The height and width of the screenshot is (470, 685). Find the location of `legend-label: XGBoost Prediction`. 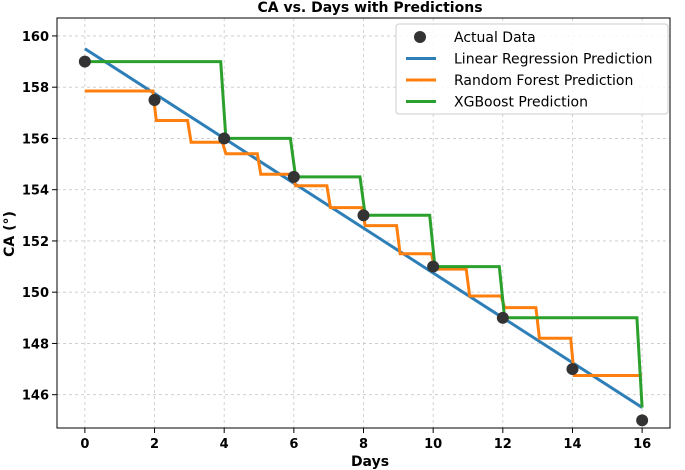

legend-label: XGBoost Prediction is located at coordinates (521, 103).